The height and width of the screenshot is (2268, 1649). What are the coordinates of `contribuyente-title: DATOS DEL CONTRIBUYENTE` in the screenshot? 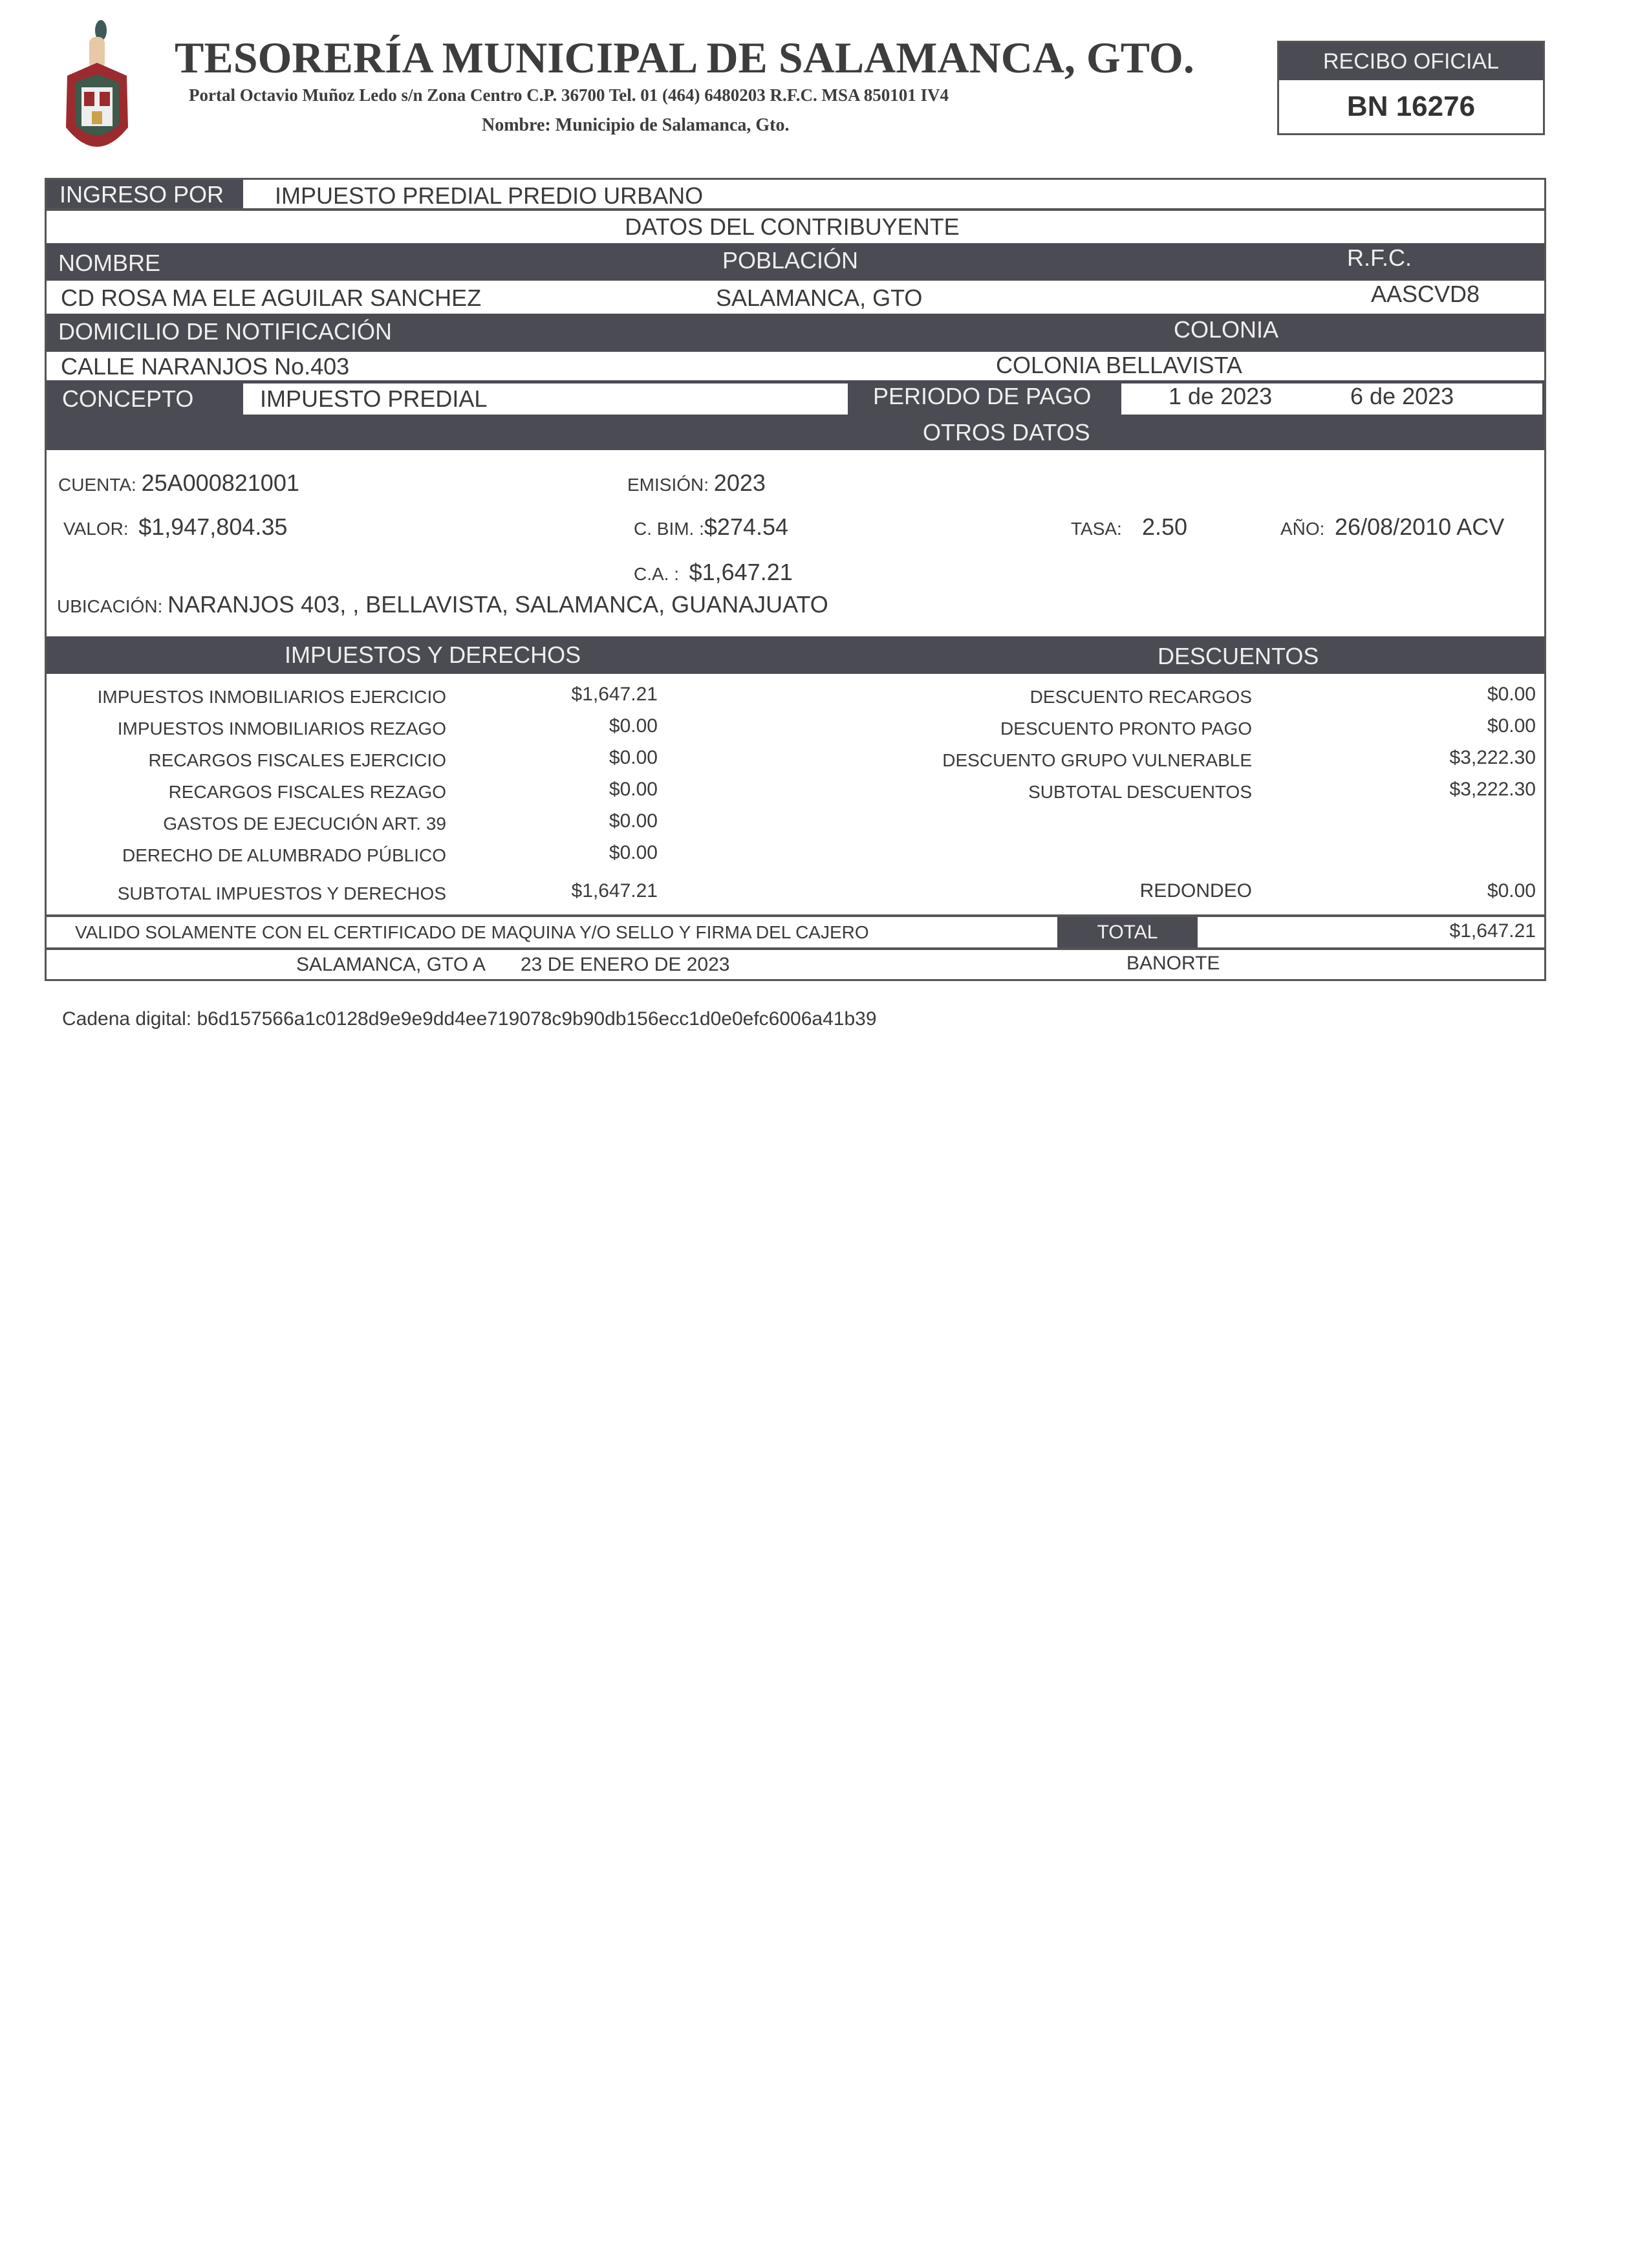 It's located at (792, 226).